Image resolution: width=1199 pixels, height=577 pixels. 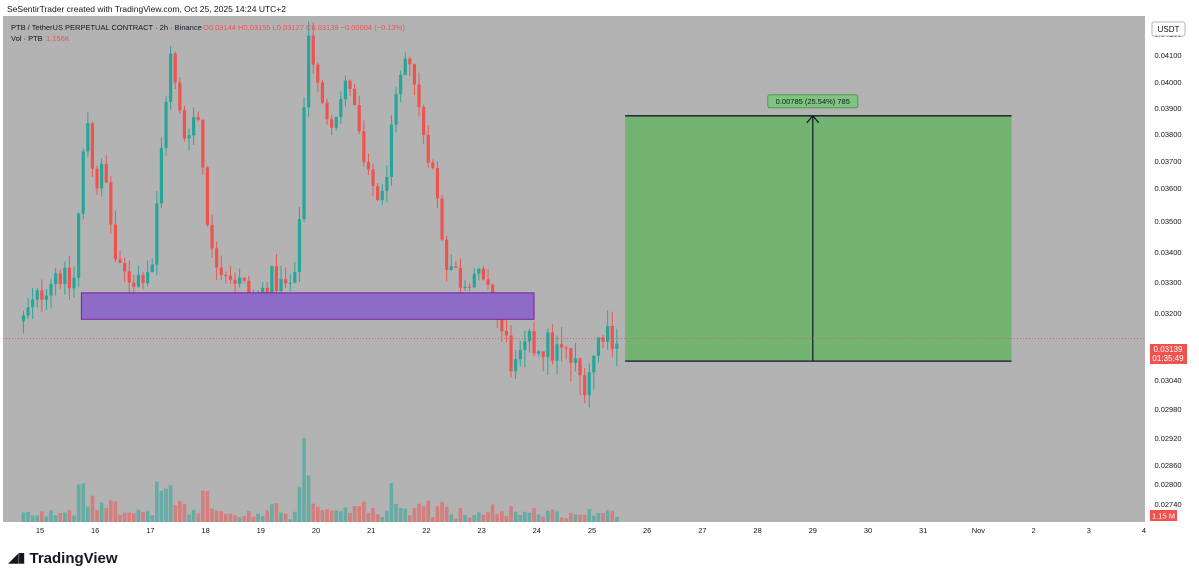 I want to click on time-tick-label: 26, so click(x=647, y=530).